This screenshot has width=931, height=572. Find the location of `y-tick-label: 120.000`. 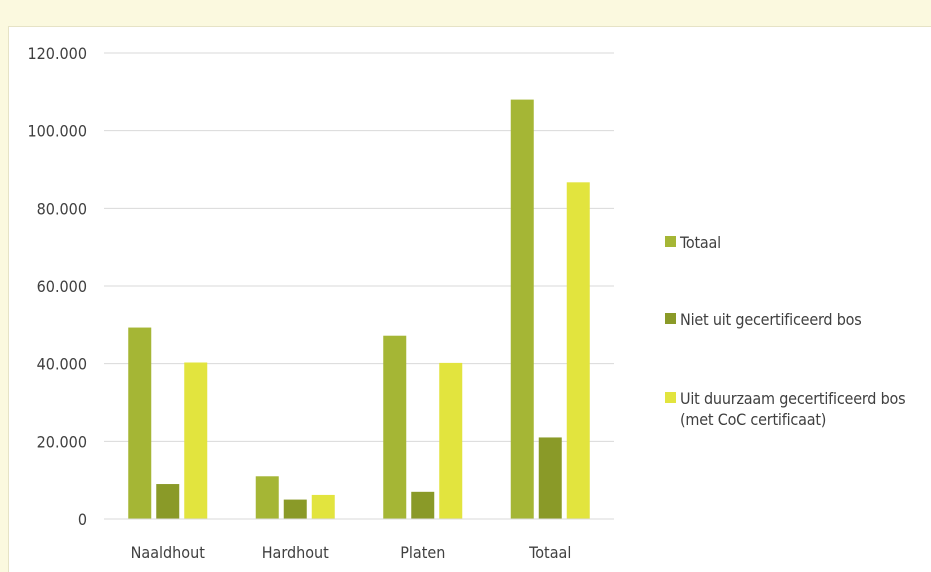

y-tick-label: 120.000 is located at coordinates (57, 53).